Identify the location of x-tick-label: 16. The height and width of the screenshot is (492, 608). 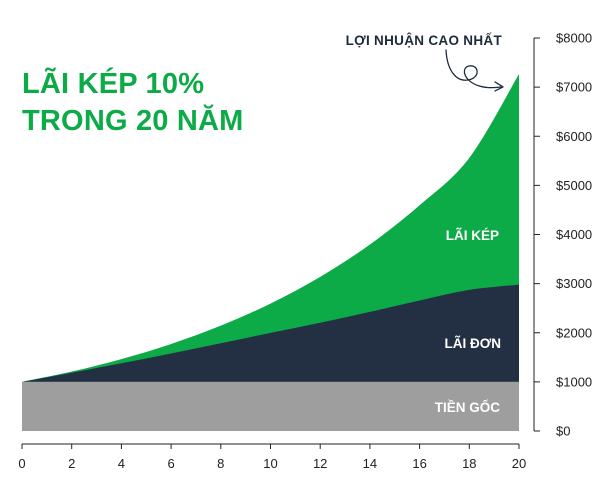
(419, 463).